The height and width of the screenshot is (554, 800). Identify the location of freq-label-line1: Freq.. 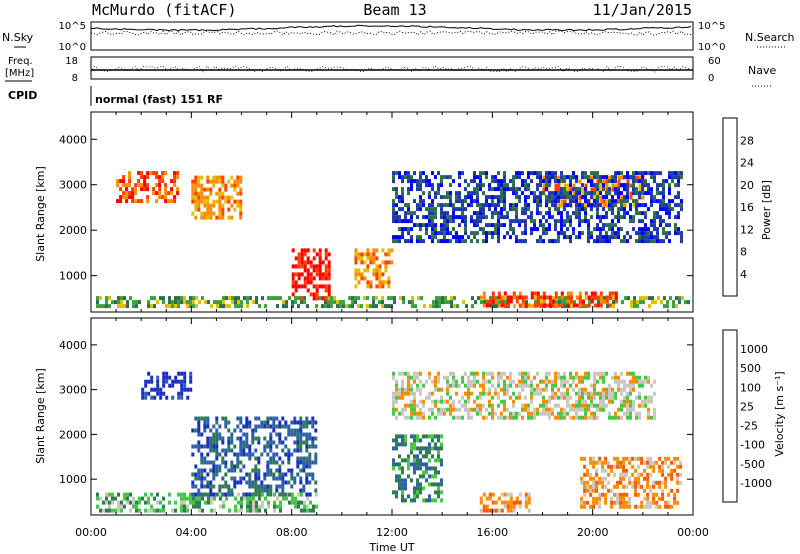
(20, 61).